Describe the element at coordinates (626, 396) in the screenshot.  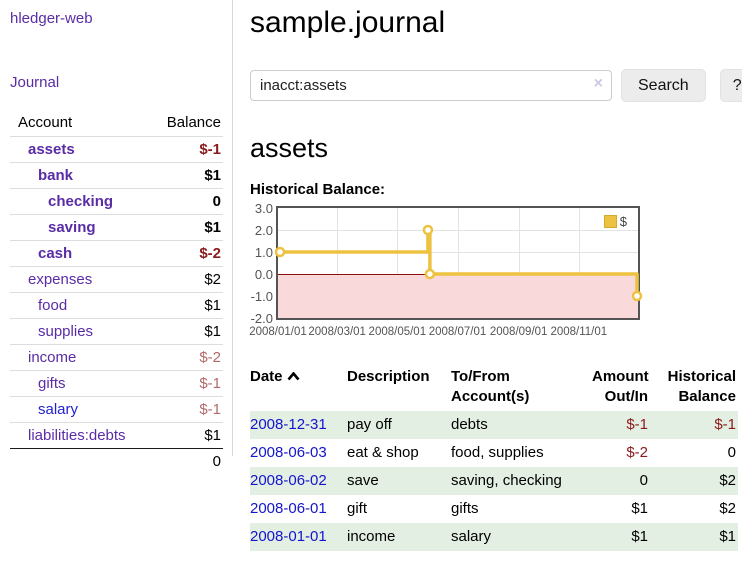
I see `header-label: Out/In` at that location.